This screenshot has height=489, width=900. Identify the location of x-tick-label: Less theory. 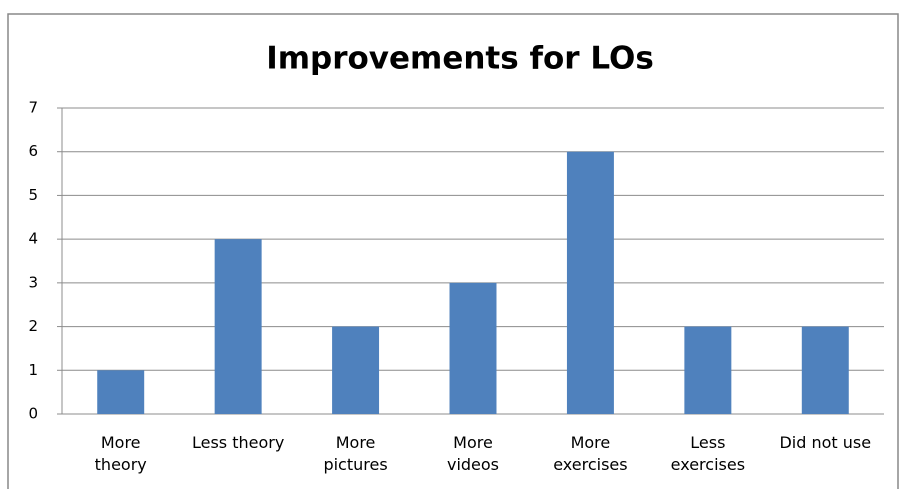
(238, 442).